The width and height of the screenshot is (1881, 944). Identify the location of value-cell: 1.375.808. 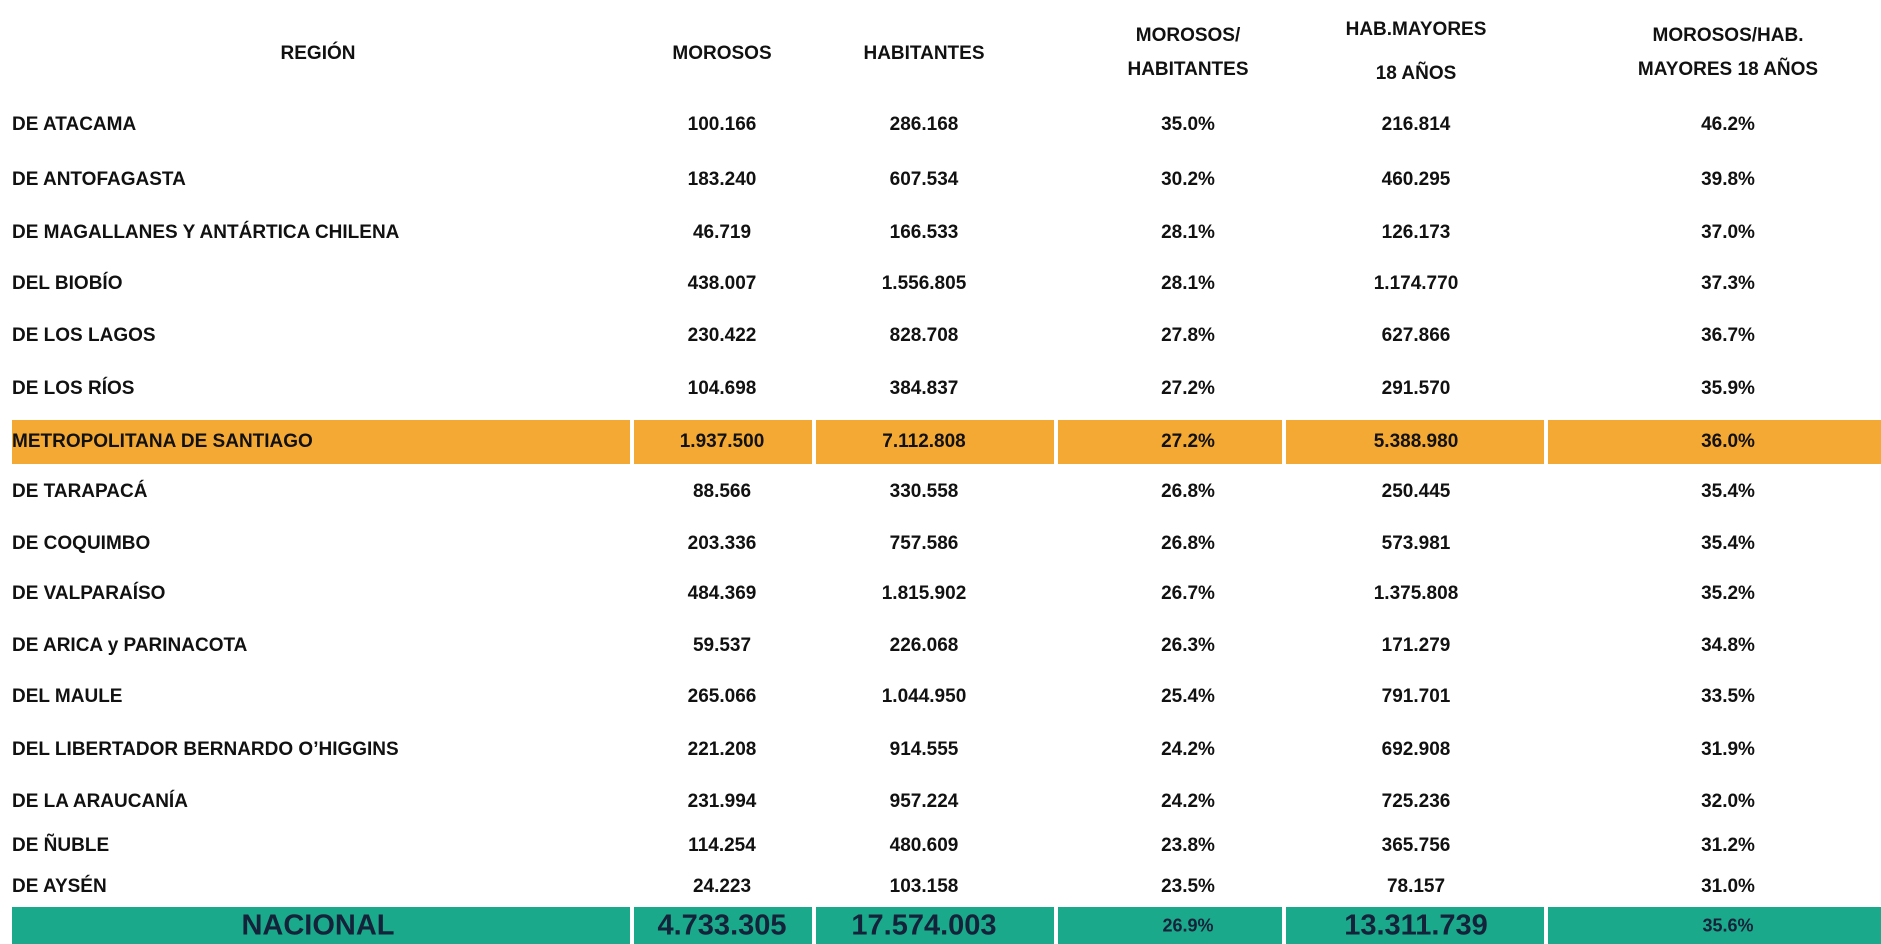
(1416, 593).